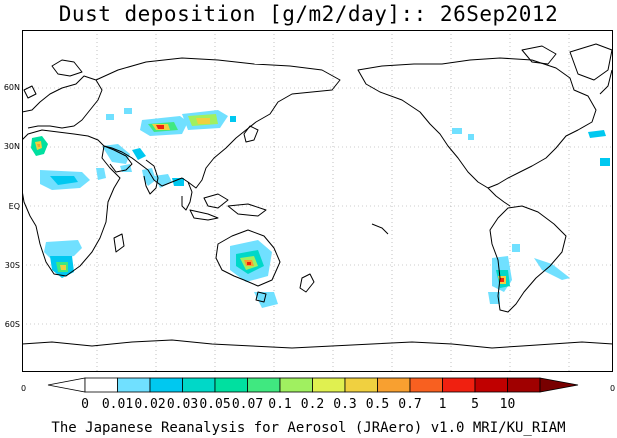  What do you see at coordinates (85, 404) in the screenshot?
I see `color-scale-label: 0` at bounding box center [85, 404].